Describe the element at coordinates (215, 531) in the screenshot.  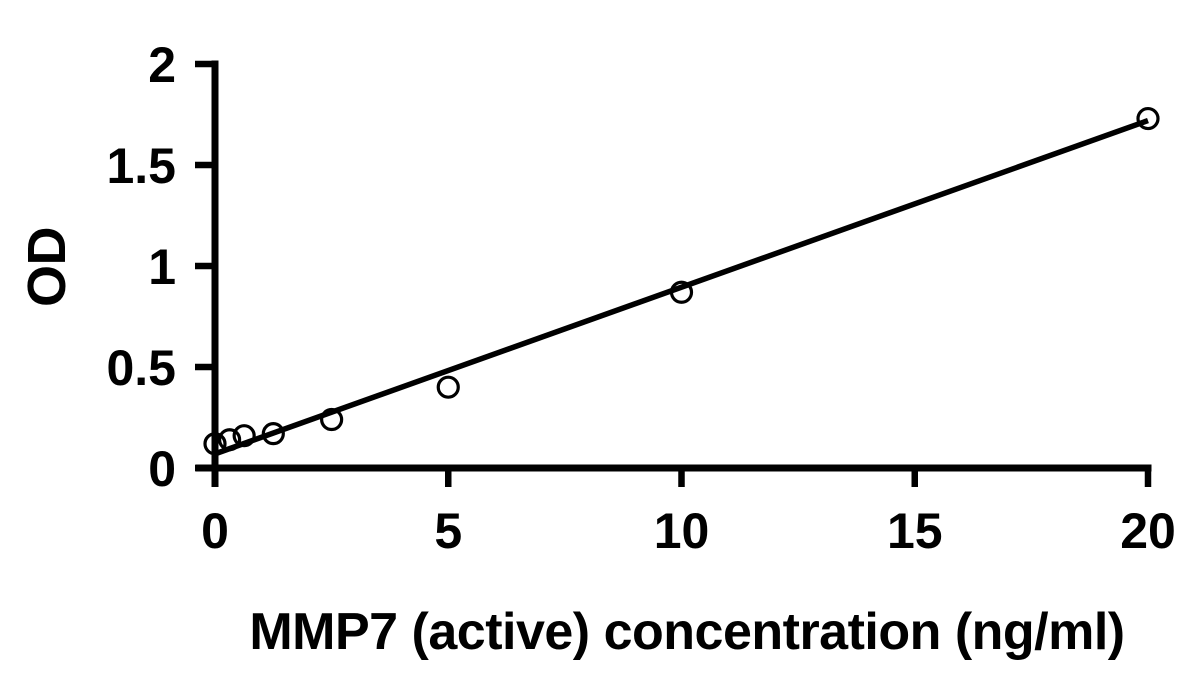
I see `x-tick-label: 0` at that location.